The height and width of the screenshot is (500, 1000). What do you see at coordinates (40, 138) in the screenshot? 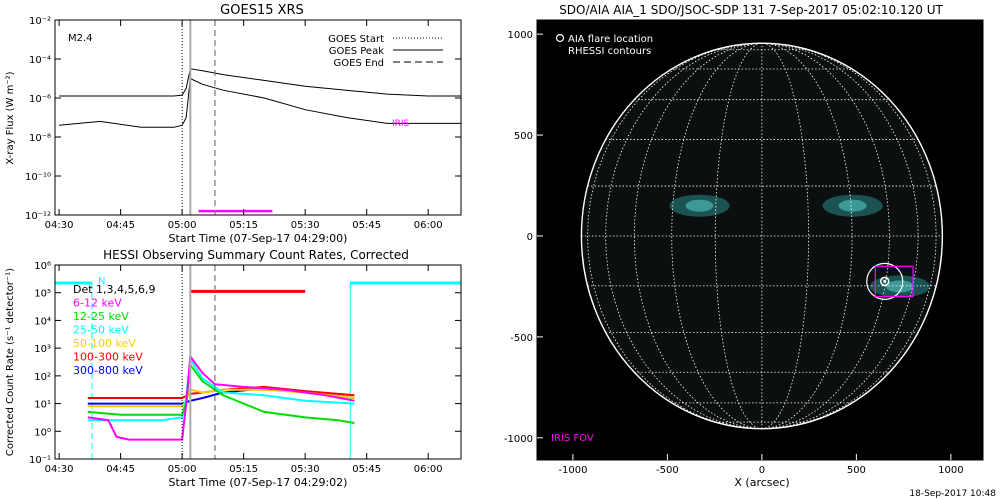
I see `goes-y-tick-label: 10⁻⁸` at bounding box center [40, 138].